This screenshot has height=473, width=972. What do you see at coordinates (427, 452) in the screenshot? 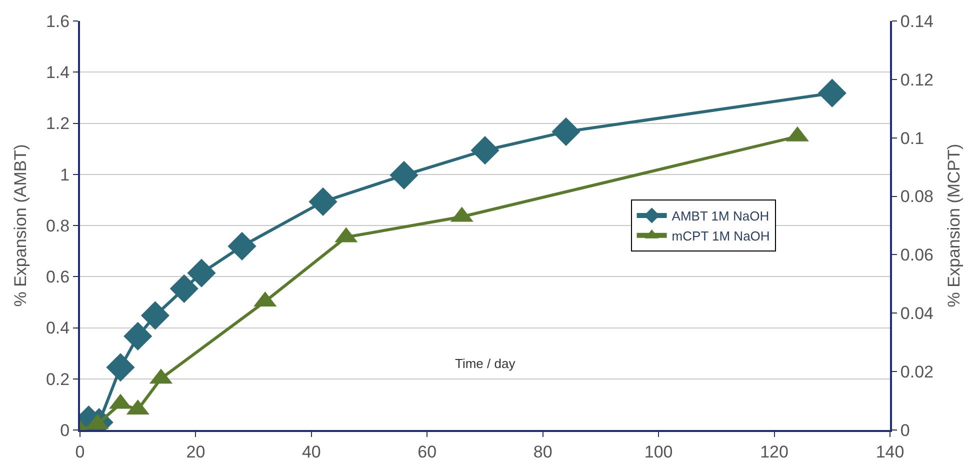
I see `x-tick-label: 60` at bounding box center [427, 452].